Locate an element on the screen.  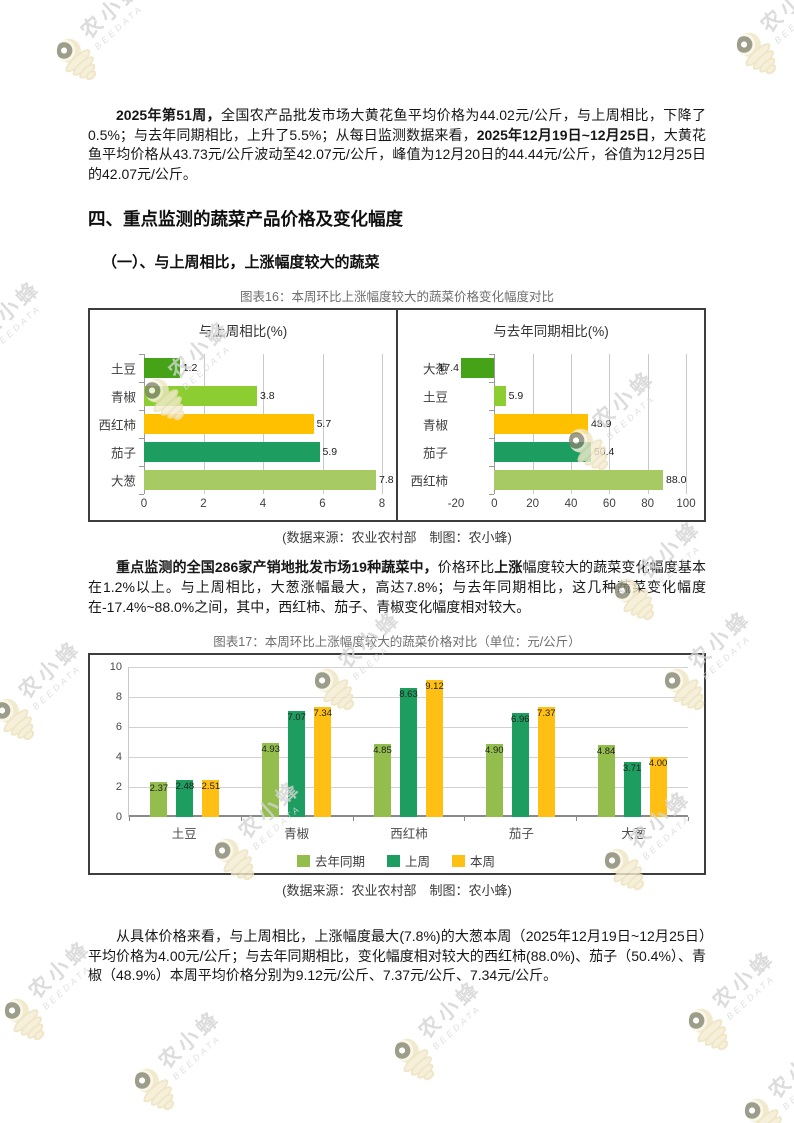
panel-title: 与去年同期相比(%) is located at coordinates (551, 332).